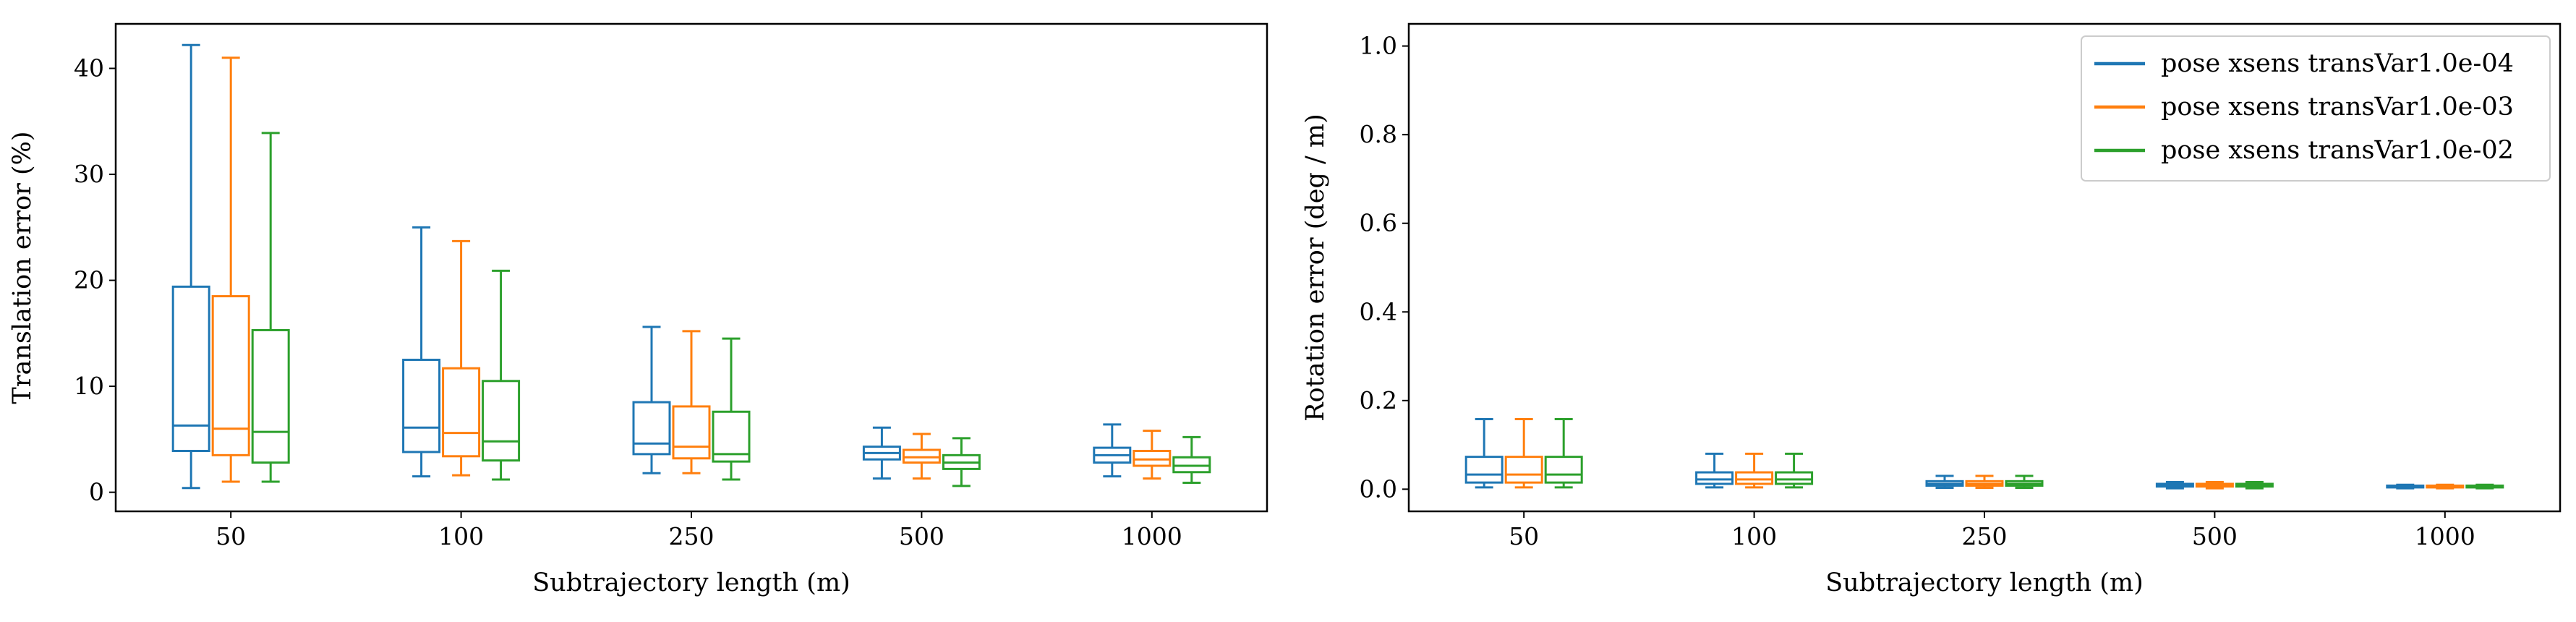 The image size is (2576, 622). Describe the element at coordinates (1378, 311) in the screenshot. I see `y-tick-label: 0.4` at that location.